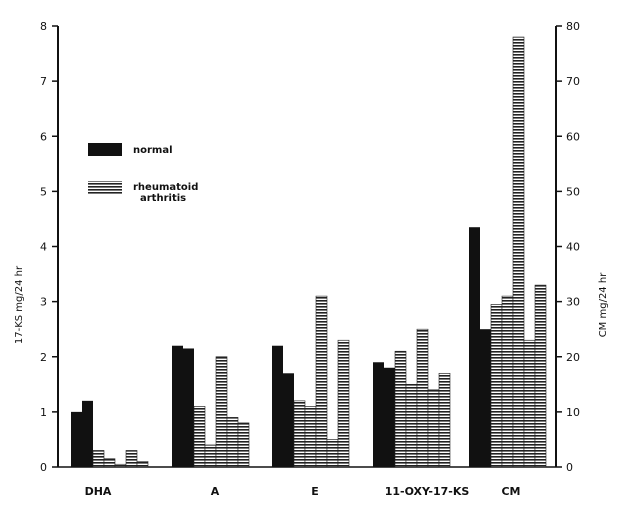 The height and width of the screenshot is (505, 627). What do you see at coordinates (573, 357) in the screenshot?
I see `right-tick-label: 20` at bounding box center [573, 357].